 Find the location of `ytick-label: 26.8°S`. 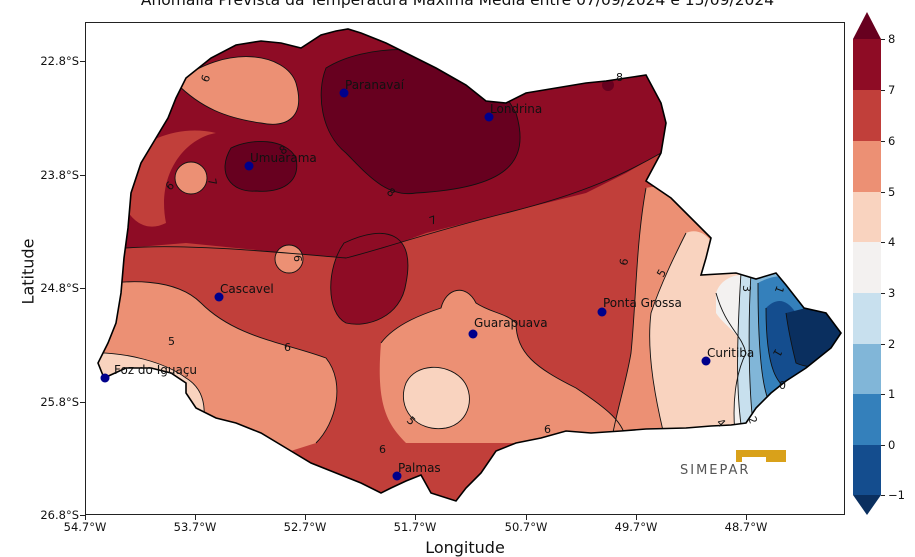

ytick-label: 26.8°S is located at coordinates (59, 515).